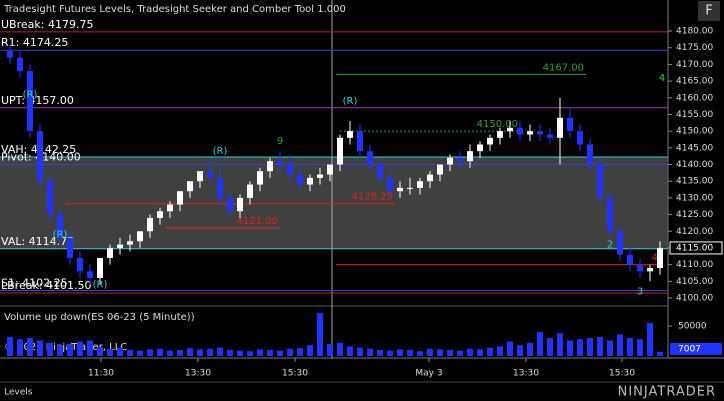 The image size is (724, 401). I want to click on tab: Levels, so click(18, 393).